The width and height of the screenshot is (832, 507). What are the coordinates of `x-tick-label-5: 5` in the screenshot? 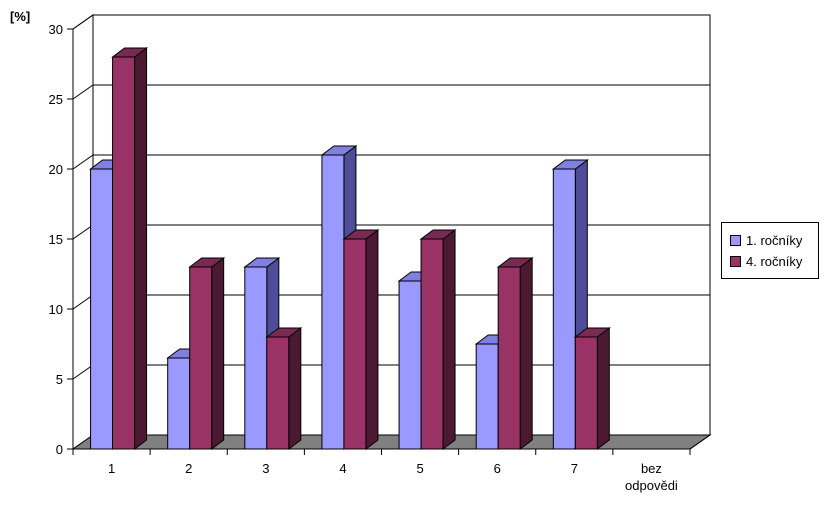 It's located at (419, 468).